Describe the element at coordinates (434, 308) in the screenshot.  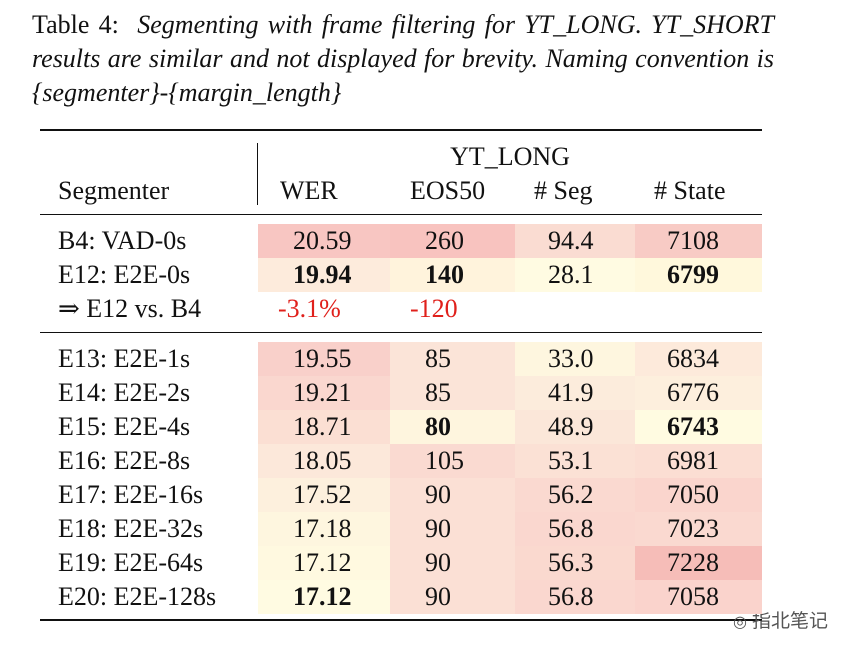
I see `cell-value: -120` at that location.